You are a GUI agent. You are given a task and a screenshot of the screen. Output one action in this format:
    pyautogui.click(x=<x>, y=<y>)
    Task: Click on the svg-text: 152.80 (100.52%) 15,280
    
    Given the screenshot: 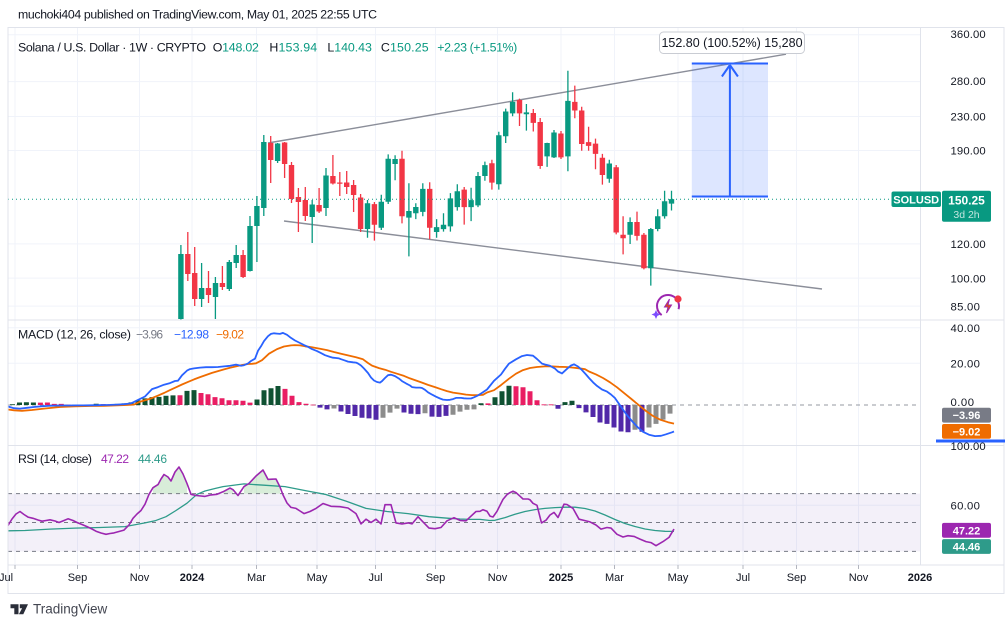 What is the action you would take?
    pyautogui.click(x=731, y=43)
    